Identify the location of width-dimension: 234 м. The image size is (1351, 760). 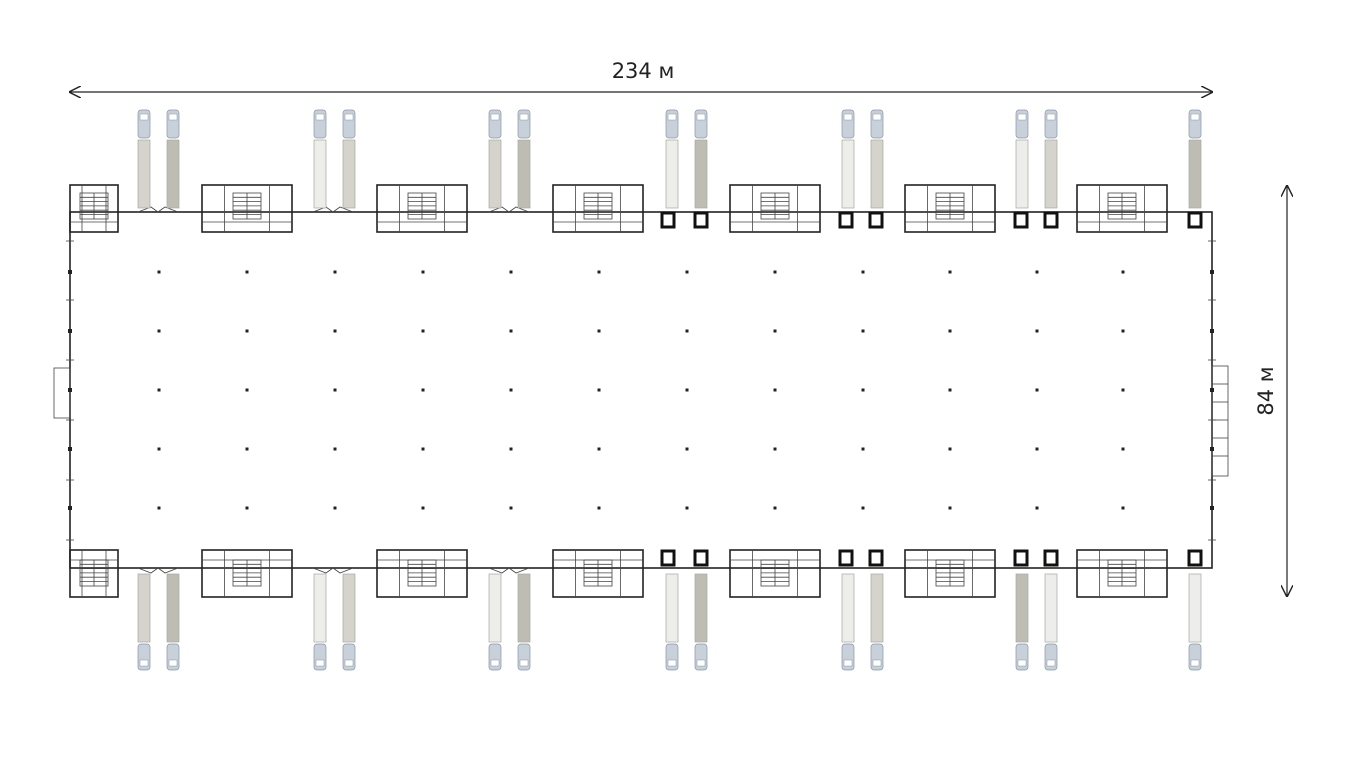
(641, 75).